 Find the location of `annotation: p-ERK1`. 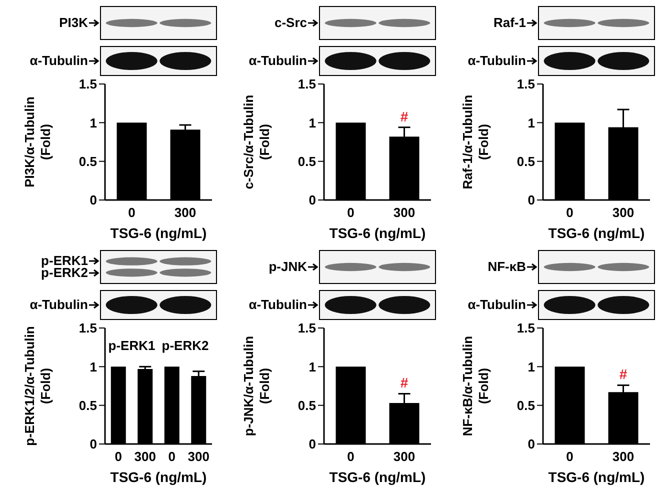

annotation: p-ERK1 is located at coordinates (131, 346).